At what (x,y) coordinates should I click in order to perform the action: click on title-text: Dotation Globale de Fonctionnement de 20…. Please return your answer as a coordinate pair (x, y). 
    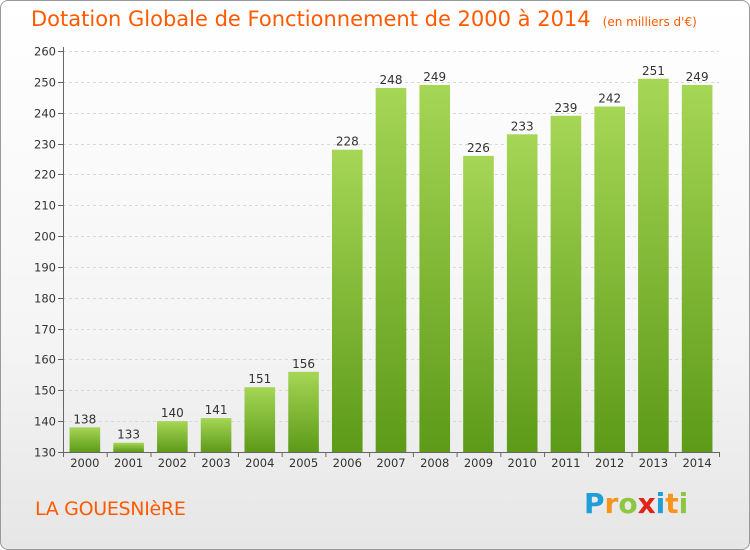
    Looking at the image, I should click on (311, 19).